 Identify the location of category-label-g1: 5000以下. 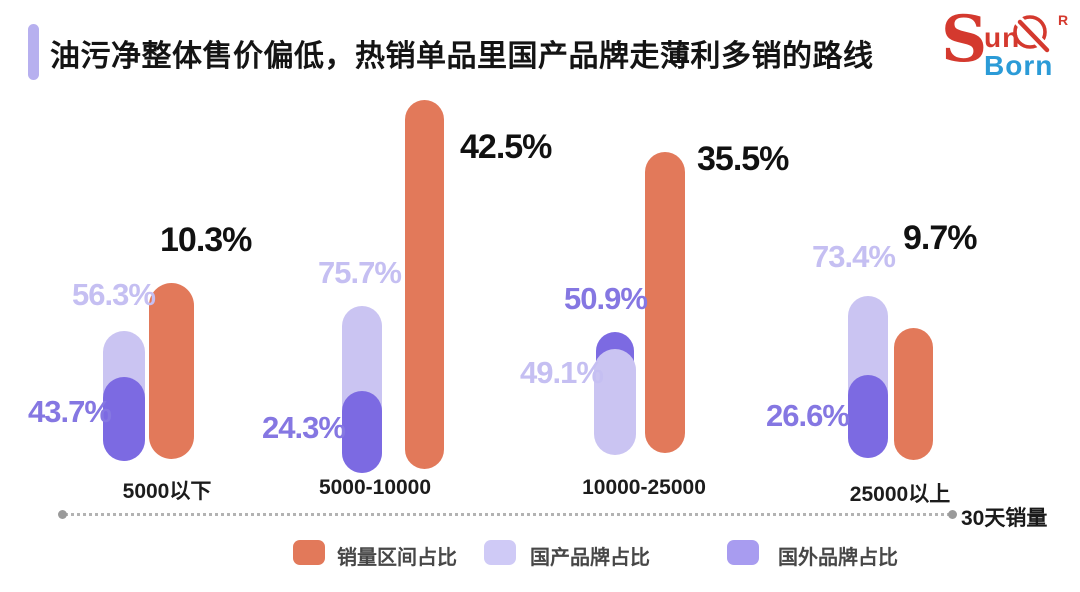
(167, 491).